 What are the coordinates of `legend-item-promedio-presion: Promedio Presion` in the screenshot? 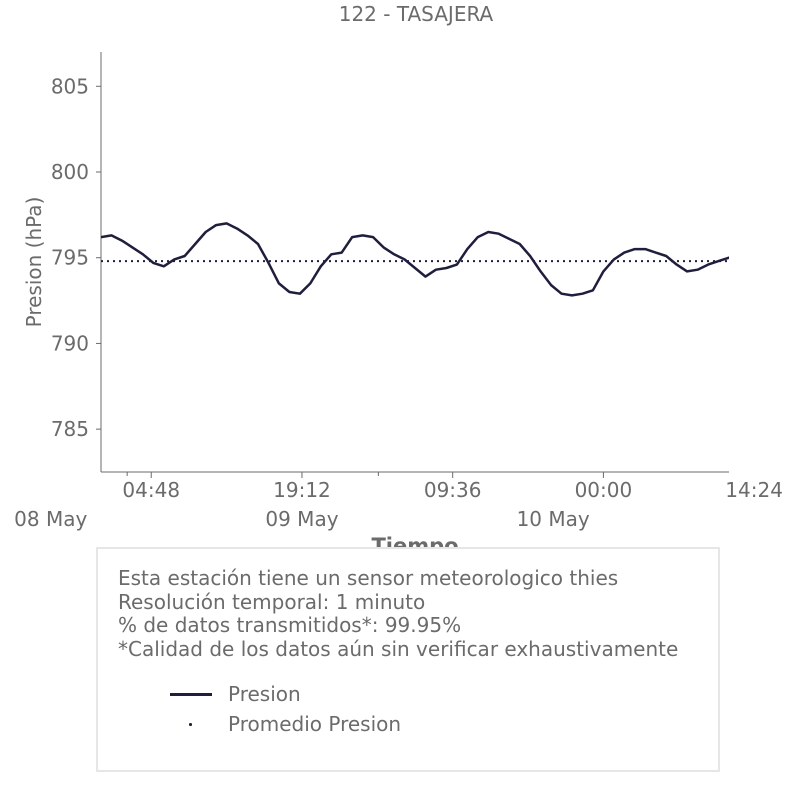 It's located at (284, 724).